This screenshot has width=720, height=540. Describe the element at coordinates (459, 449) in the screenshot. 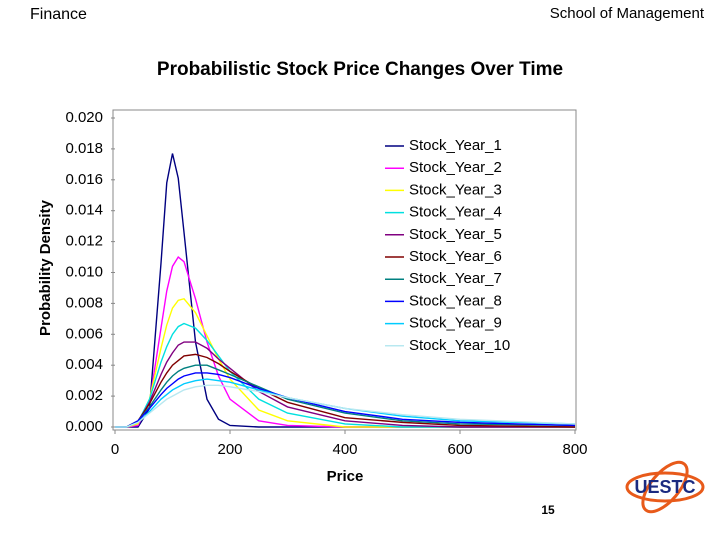

I see `x-tick-label: 600` at that location.